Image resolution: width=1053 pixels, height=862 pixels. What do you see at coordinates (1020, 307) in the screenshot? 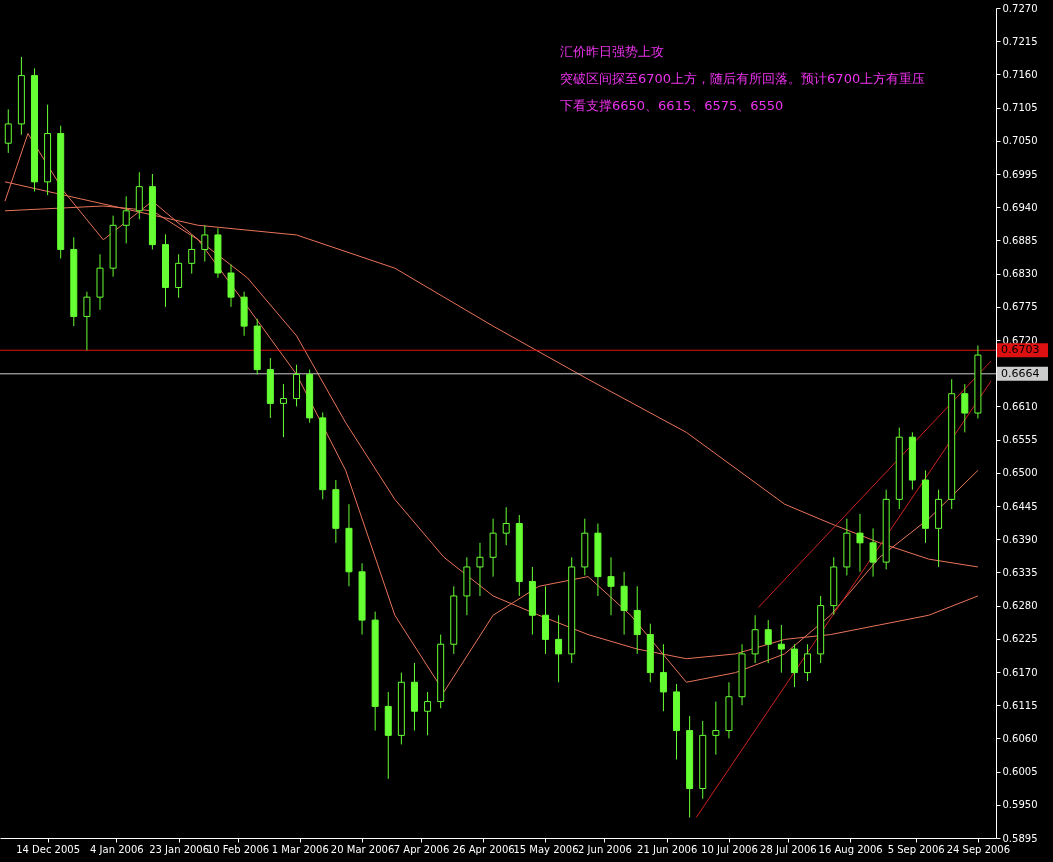
I see `y-tick-label: 0.6775` at bounding box center [1020, 307].